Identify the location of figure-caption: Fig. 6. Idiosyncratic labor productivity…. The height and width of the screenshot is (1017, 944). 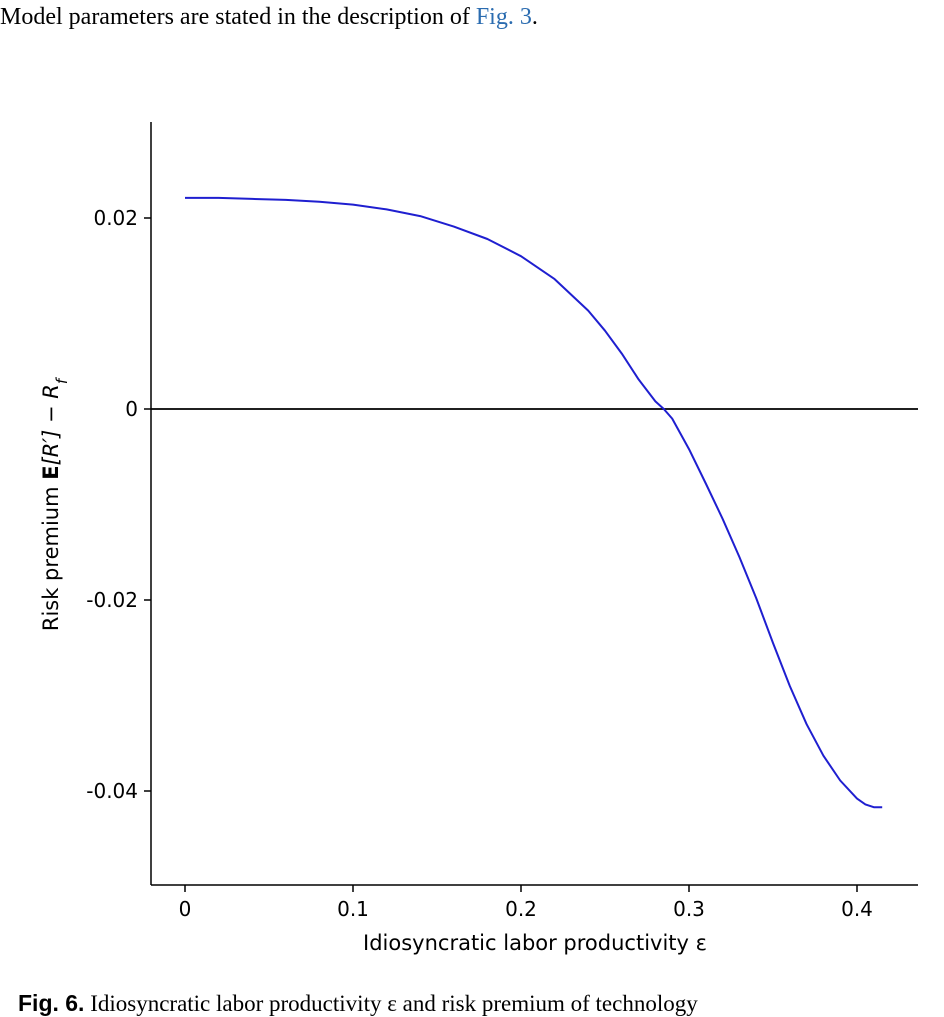
(358, 1003).